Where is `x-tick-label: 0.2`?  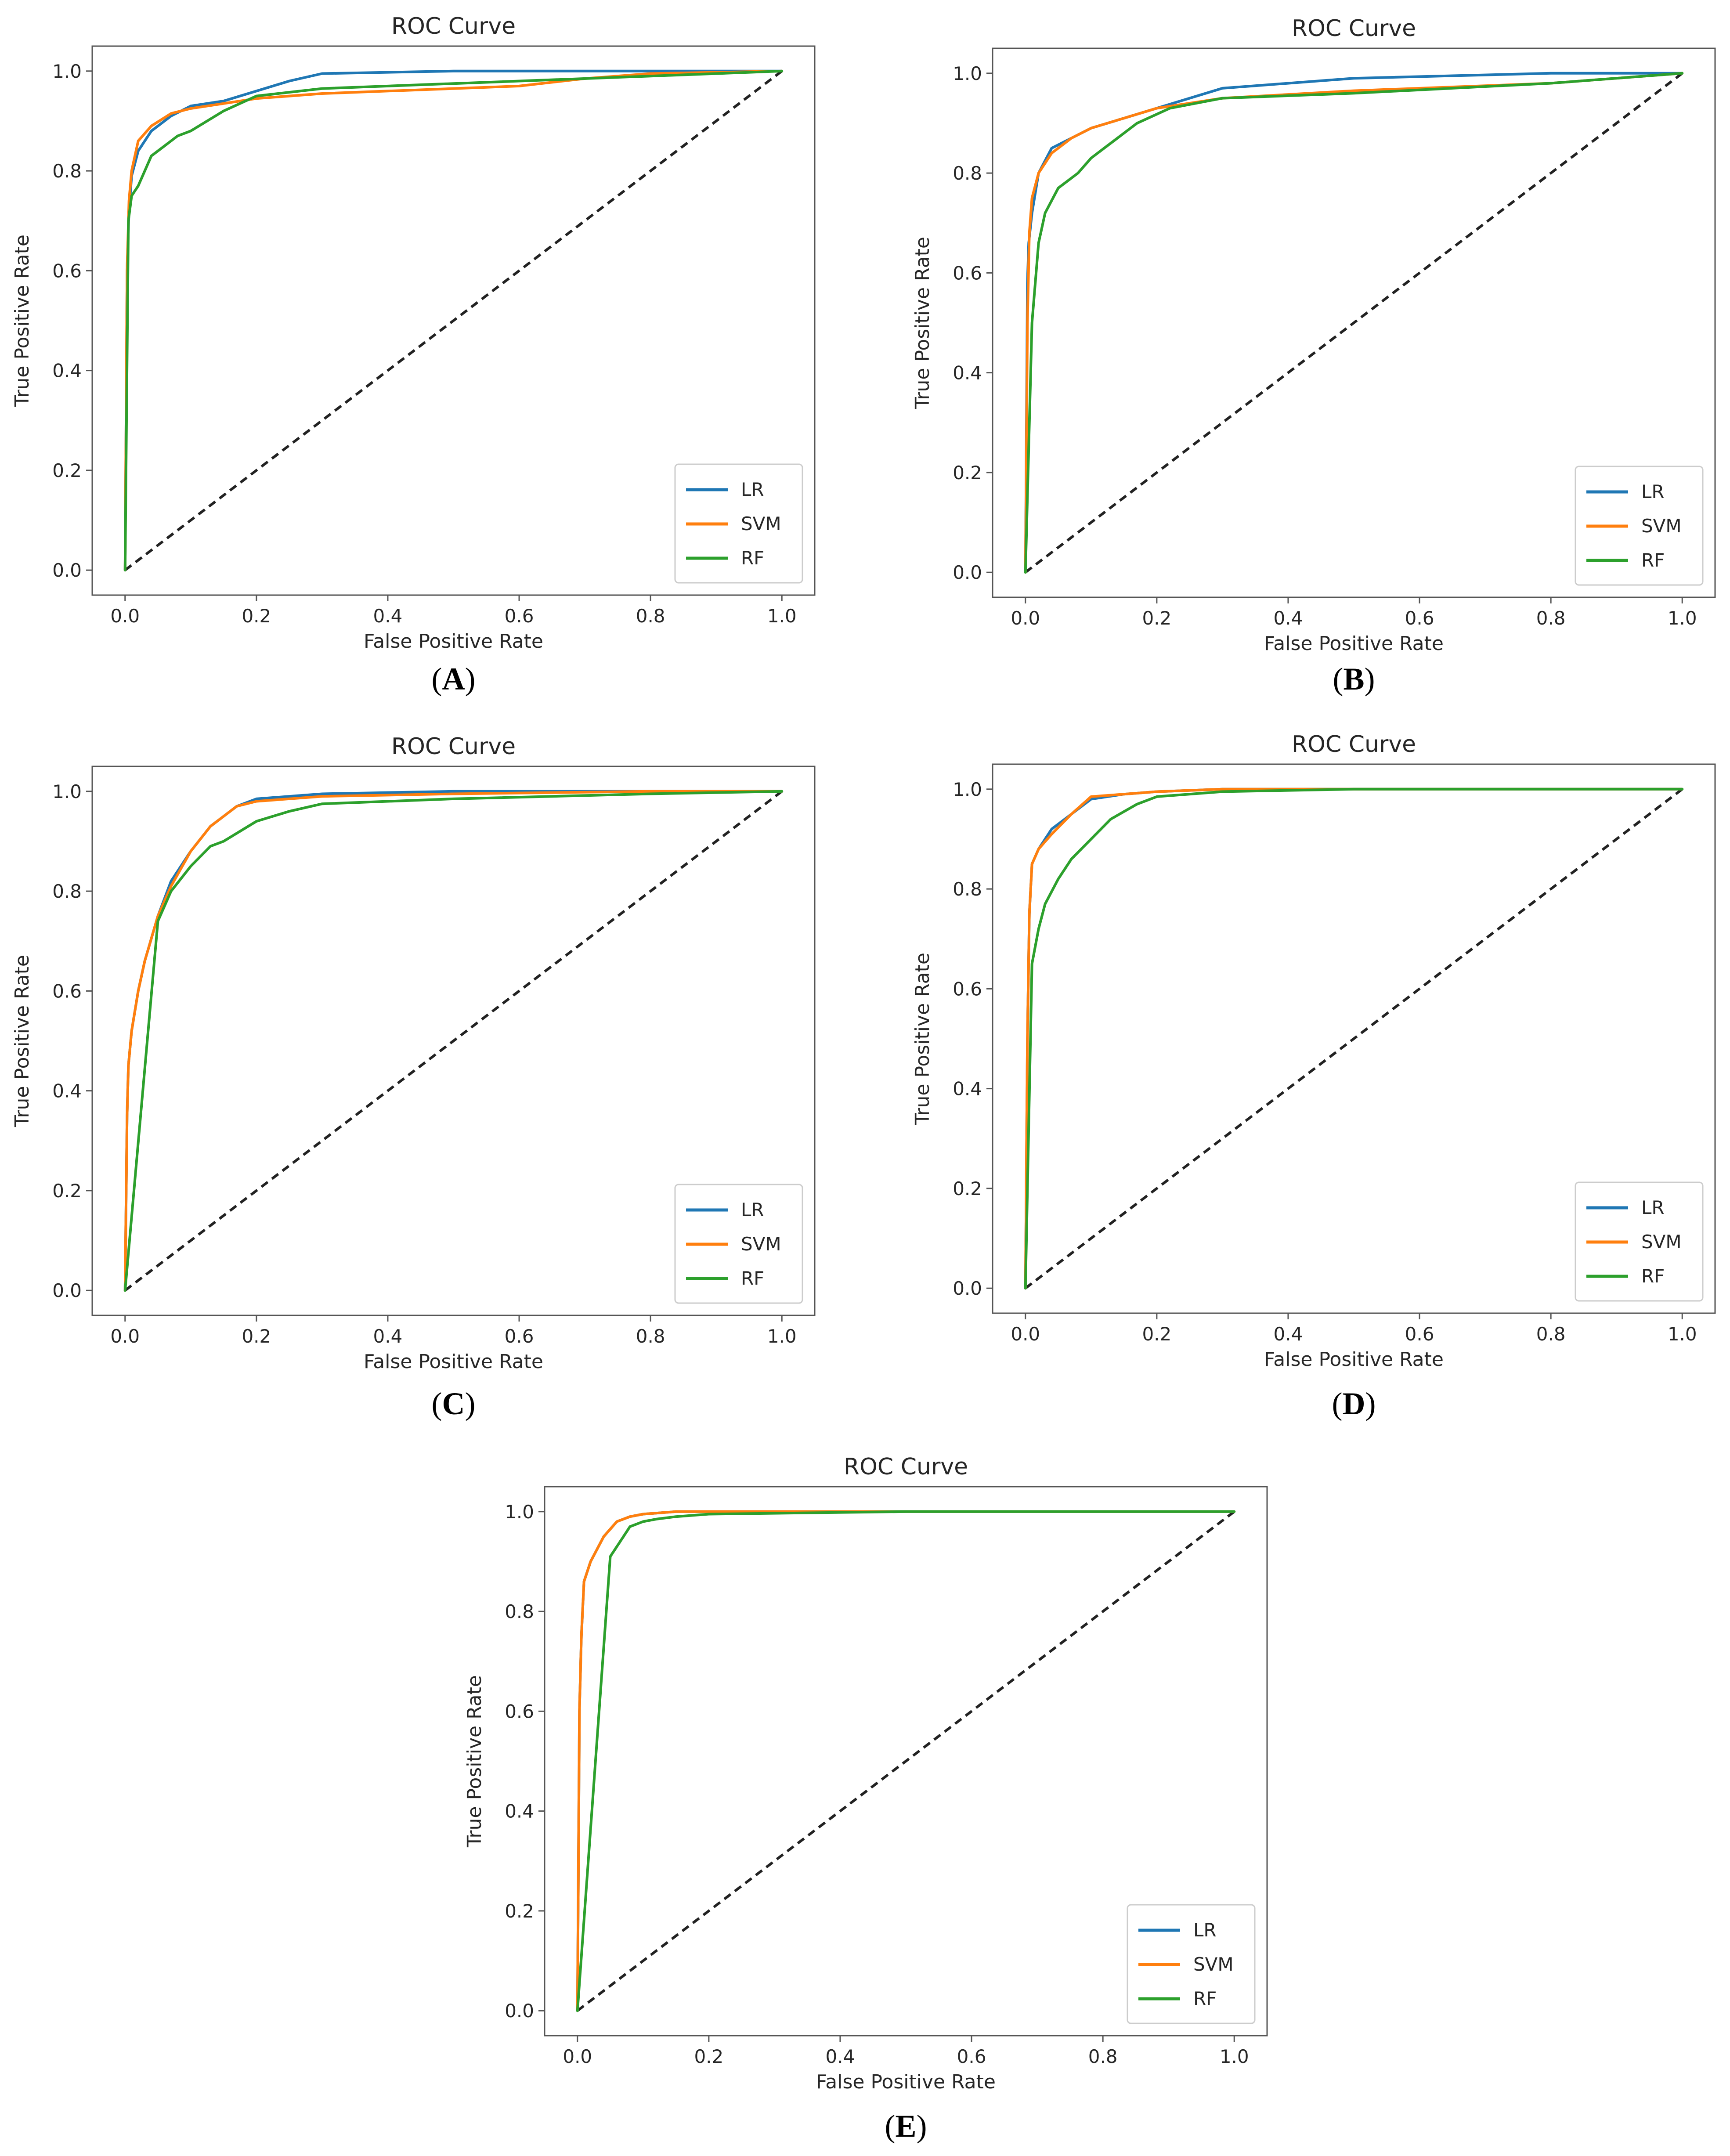 x-tick-label: 0.2 is located at coordinates (1156, 1334).